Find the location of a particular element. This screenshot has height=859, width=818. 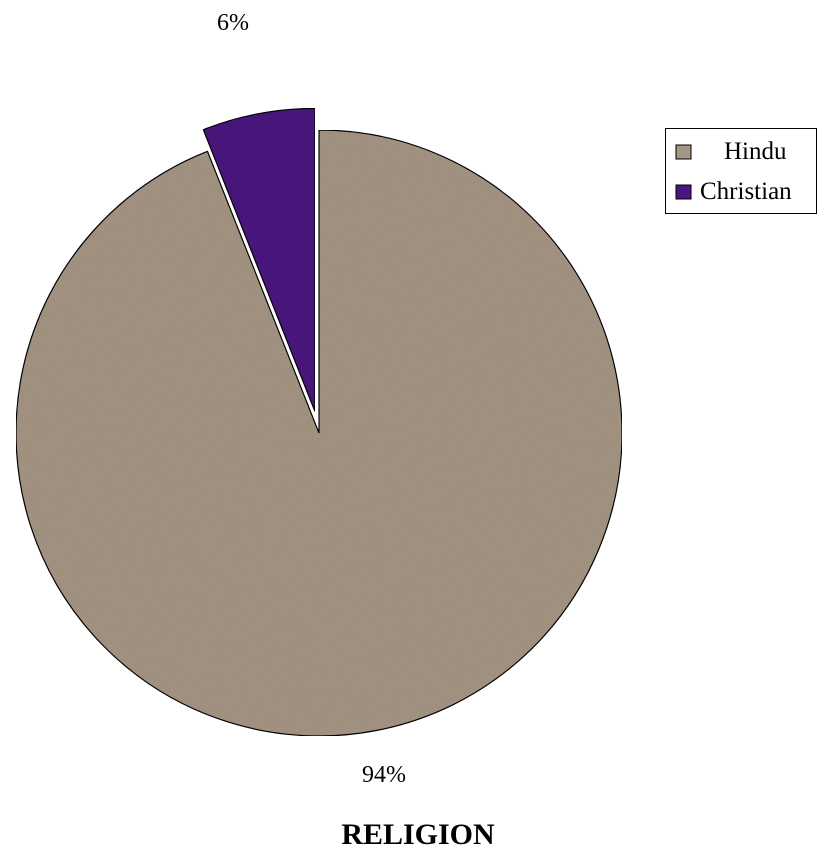

legend-label-christian: Christian is located at coordinates (746, 191).